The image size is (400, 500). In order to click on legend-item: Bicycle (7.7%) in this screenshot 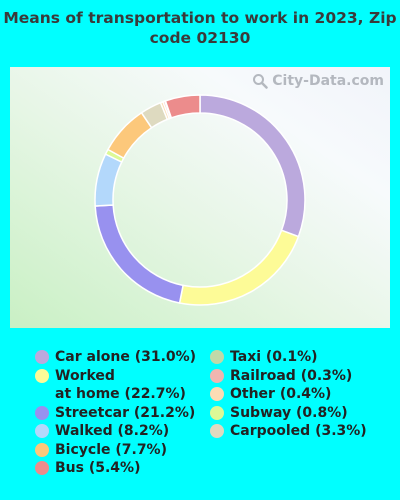, I will do `click(115, 450)`.